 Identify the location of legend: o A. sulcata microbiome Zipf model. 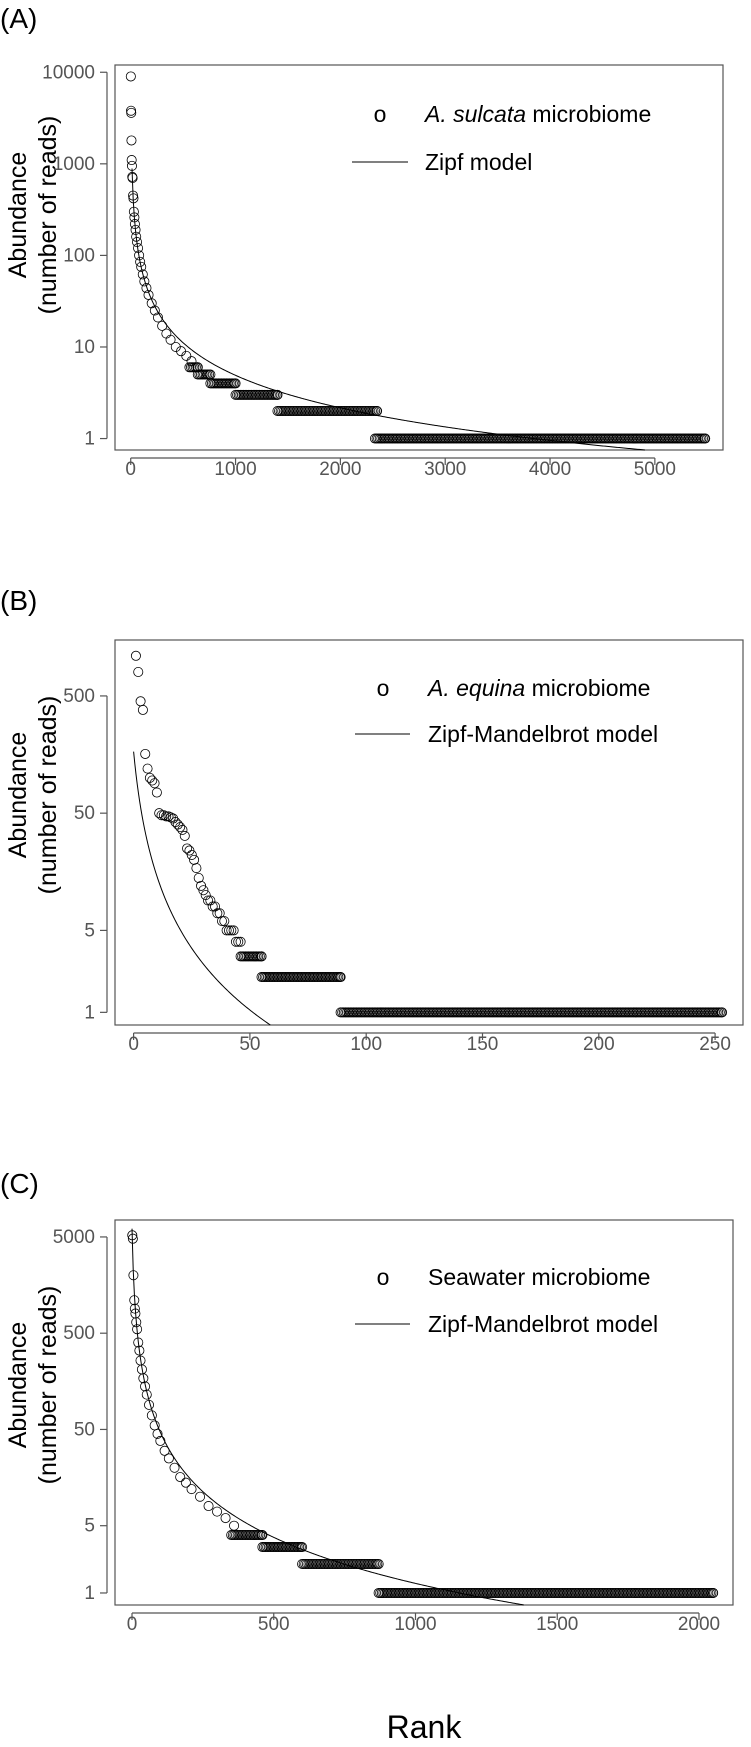
(501, 138).